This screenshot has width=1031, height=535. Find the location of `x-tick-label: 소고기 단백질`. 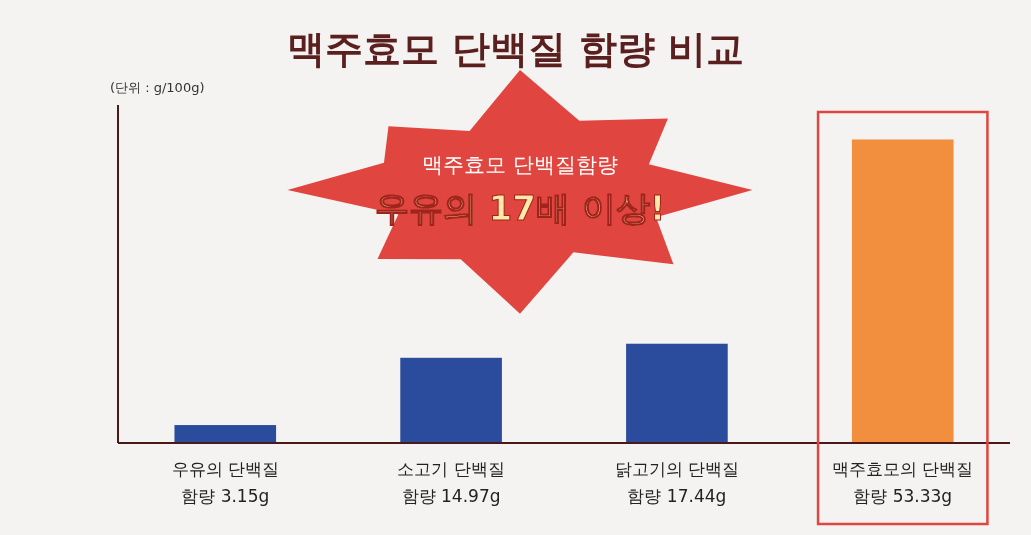

x-tick-label: 소고기 단백질 is located at coordinates (451, 469).